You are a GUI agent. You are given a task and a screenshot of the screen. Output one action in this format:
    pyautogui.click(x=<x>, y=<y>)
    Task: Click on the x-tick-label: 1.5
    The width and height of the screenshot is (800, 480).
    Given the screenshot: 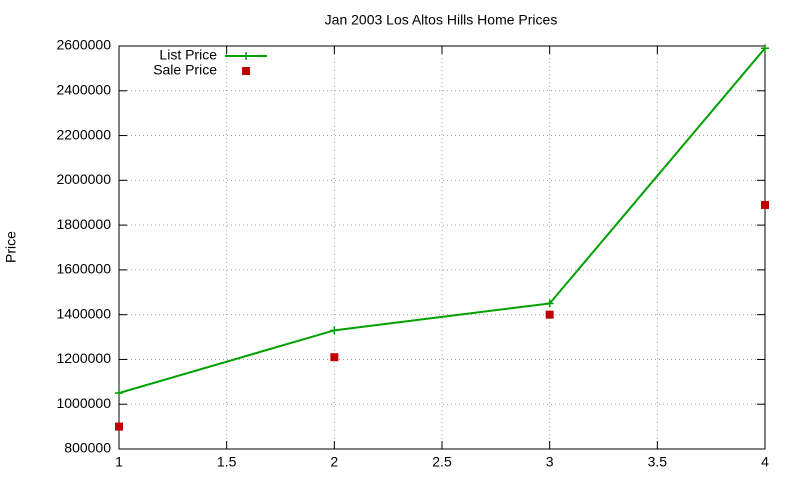 What is the action you would take?
    pyautogui.click(x=227, y=462)
    